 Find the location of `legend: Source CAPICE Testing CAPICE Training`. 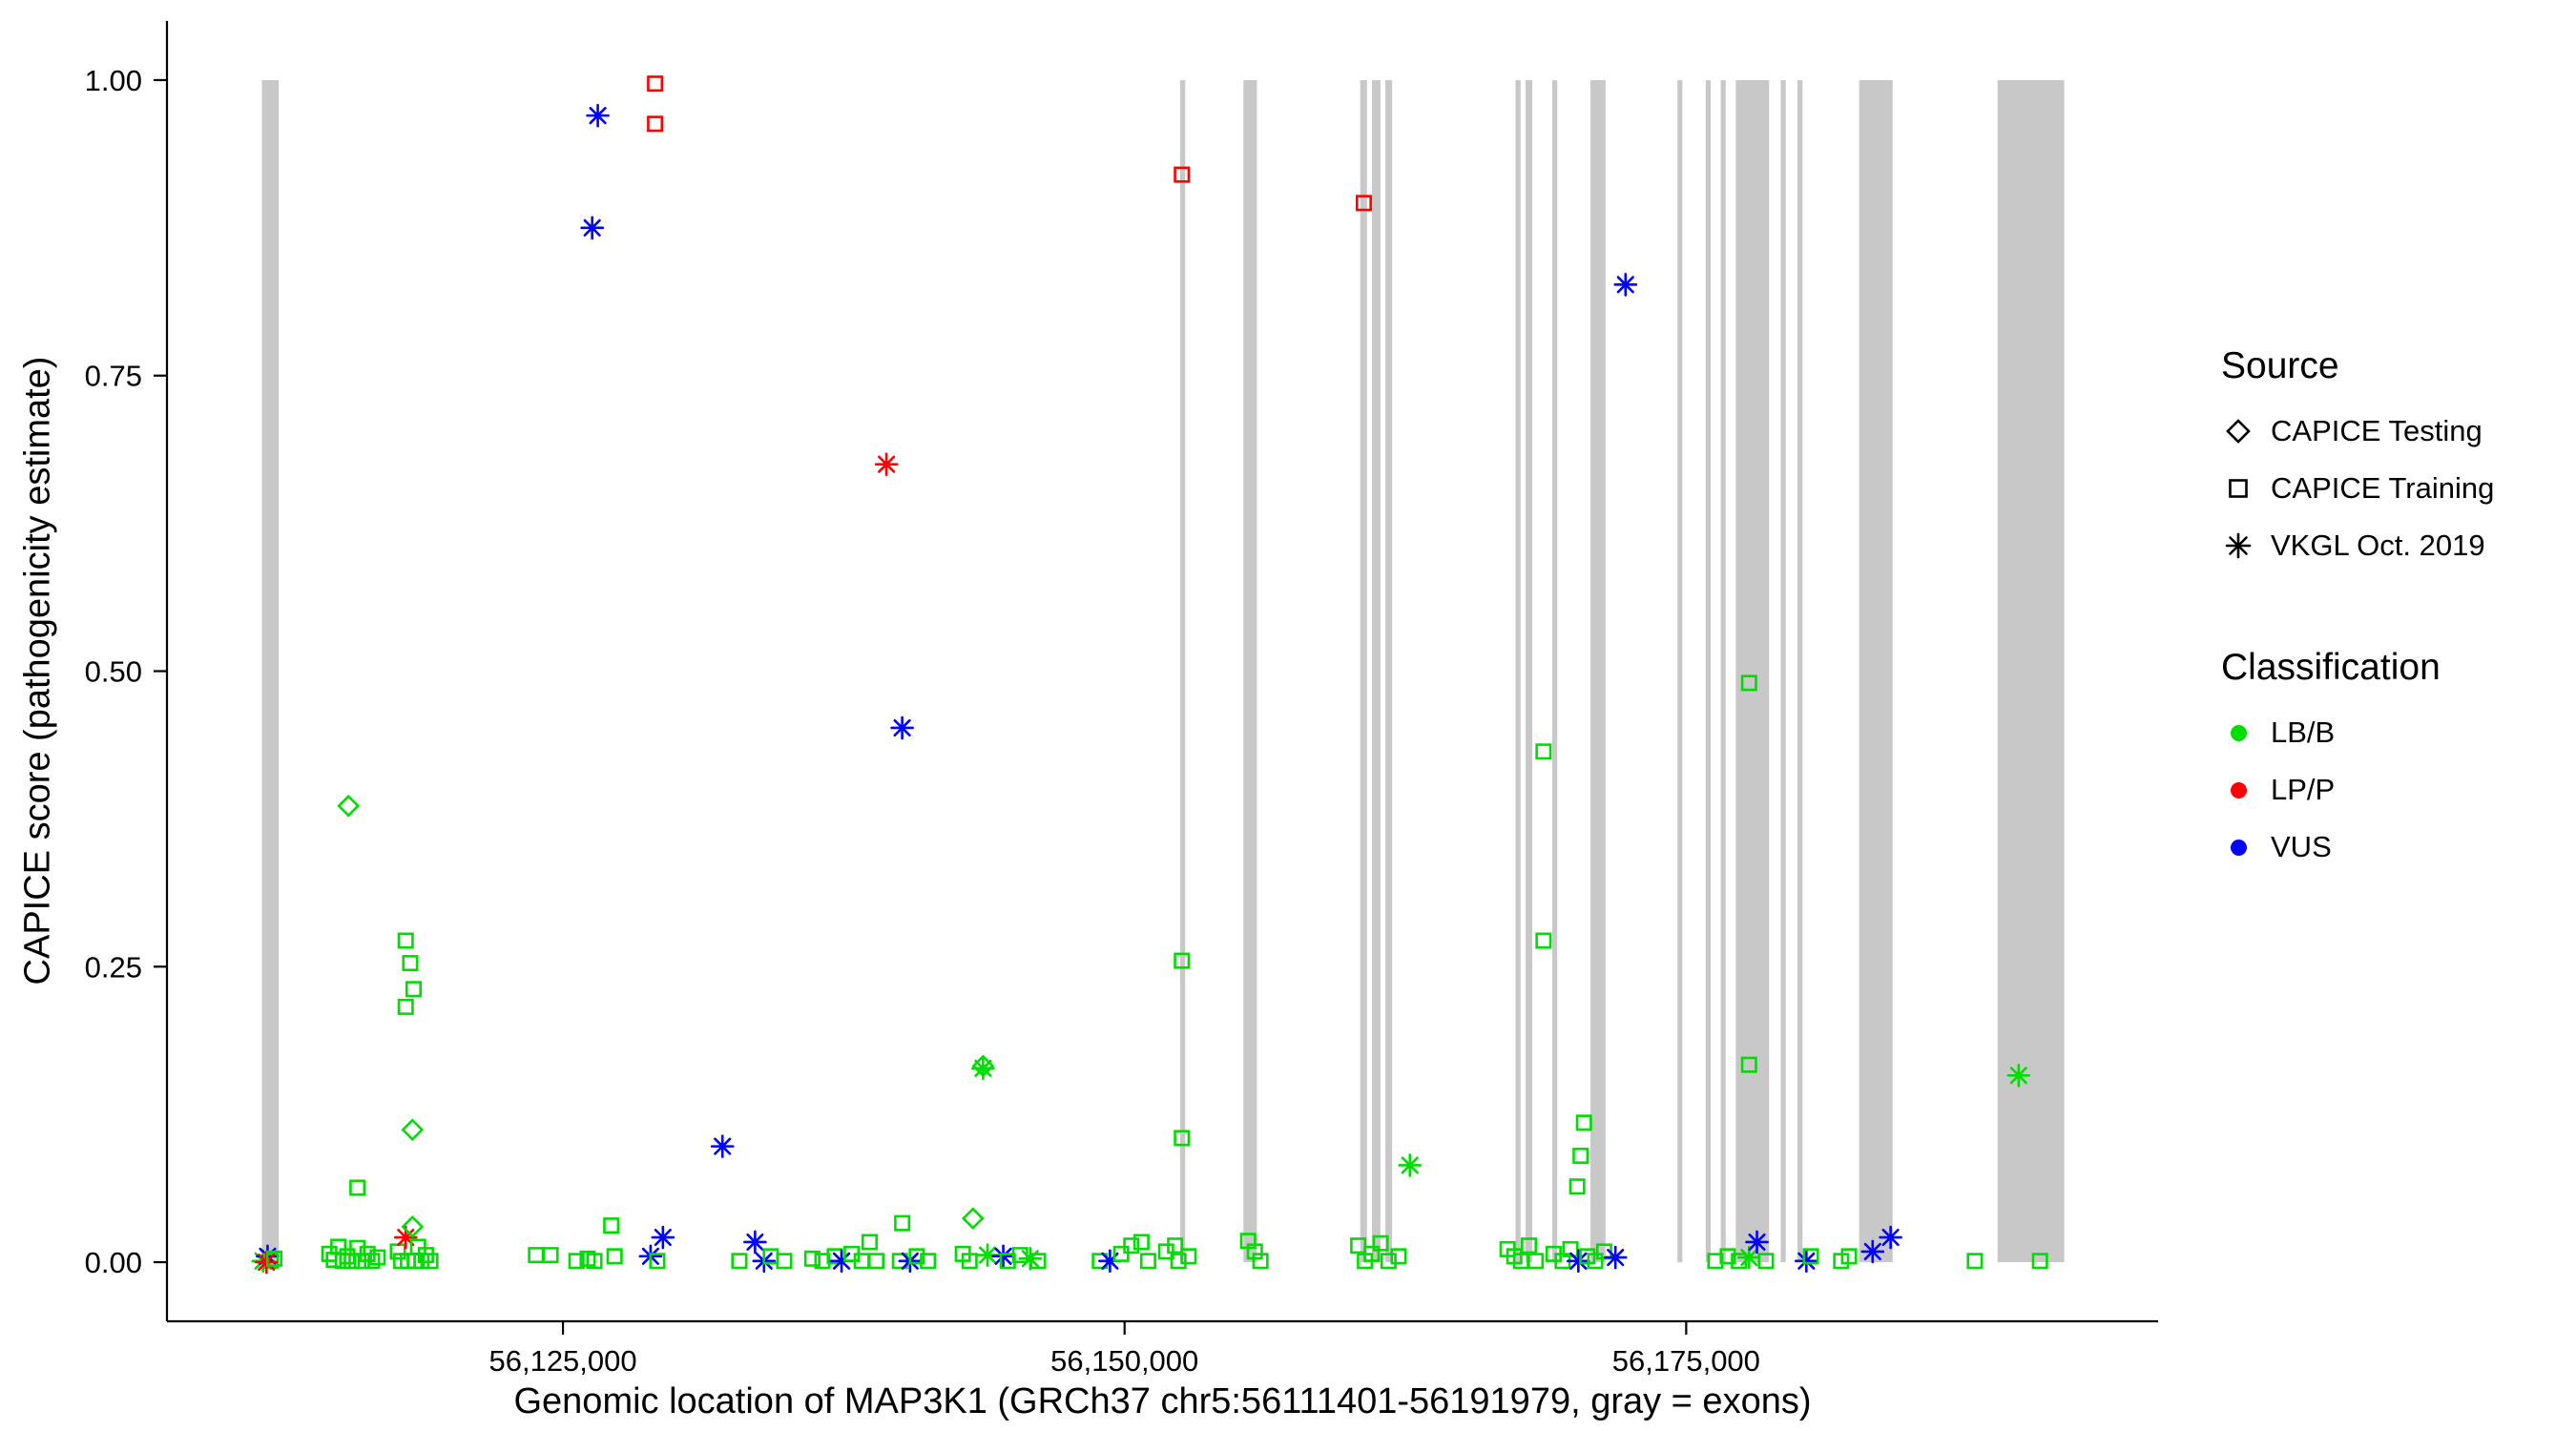

legend: Source CAPICE Testing CAPICE Training is located at coordinates (2393, 616).